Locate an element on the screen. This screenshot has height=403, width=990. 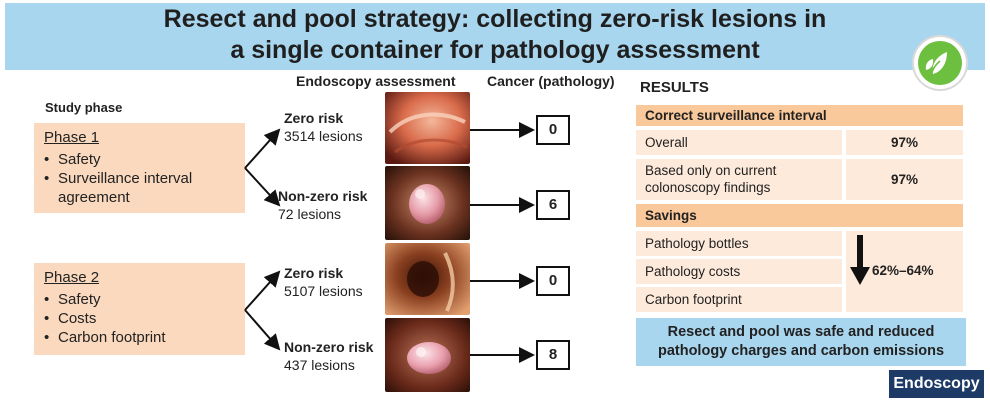
conclusion-line-1: Resect and pool was safe and reduced is located at coordinates (801, 332).